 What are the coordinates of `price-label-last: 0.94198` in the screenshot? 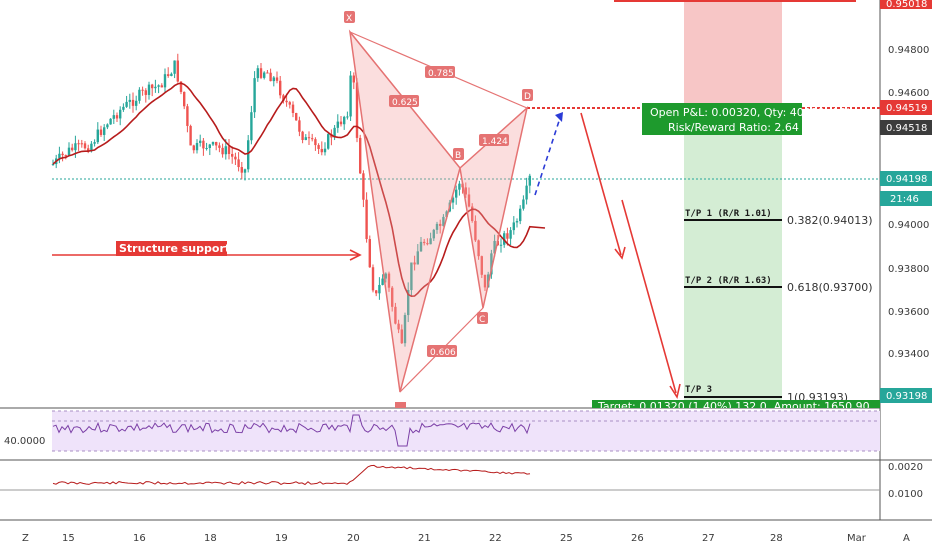 It's located at (906, 178).